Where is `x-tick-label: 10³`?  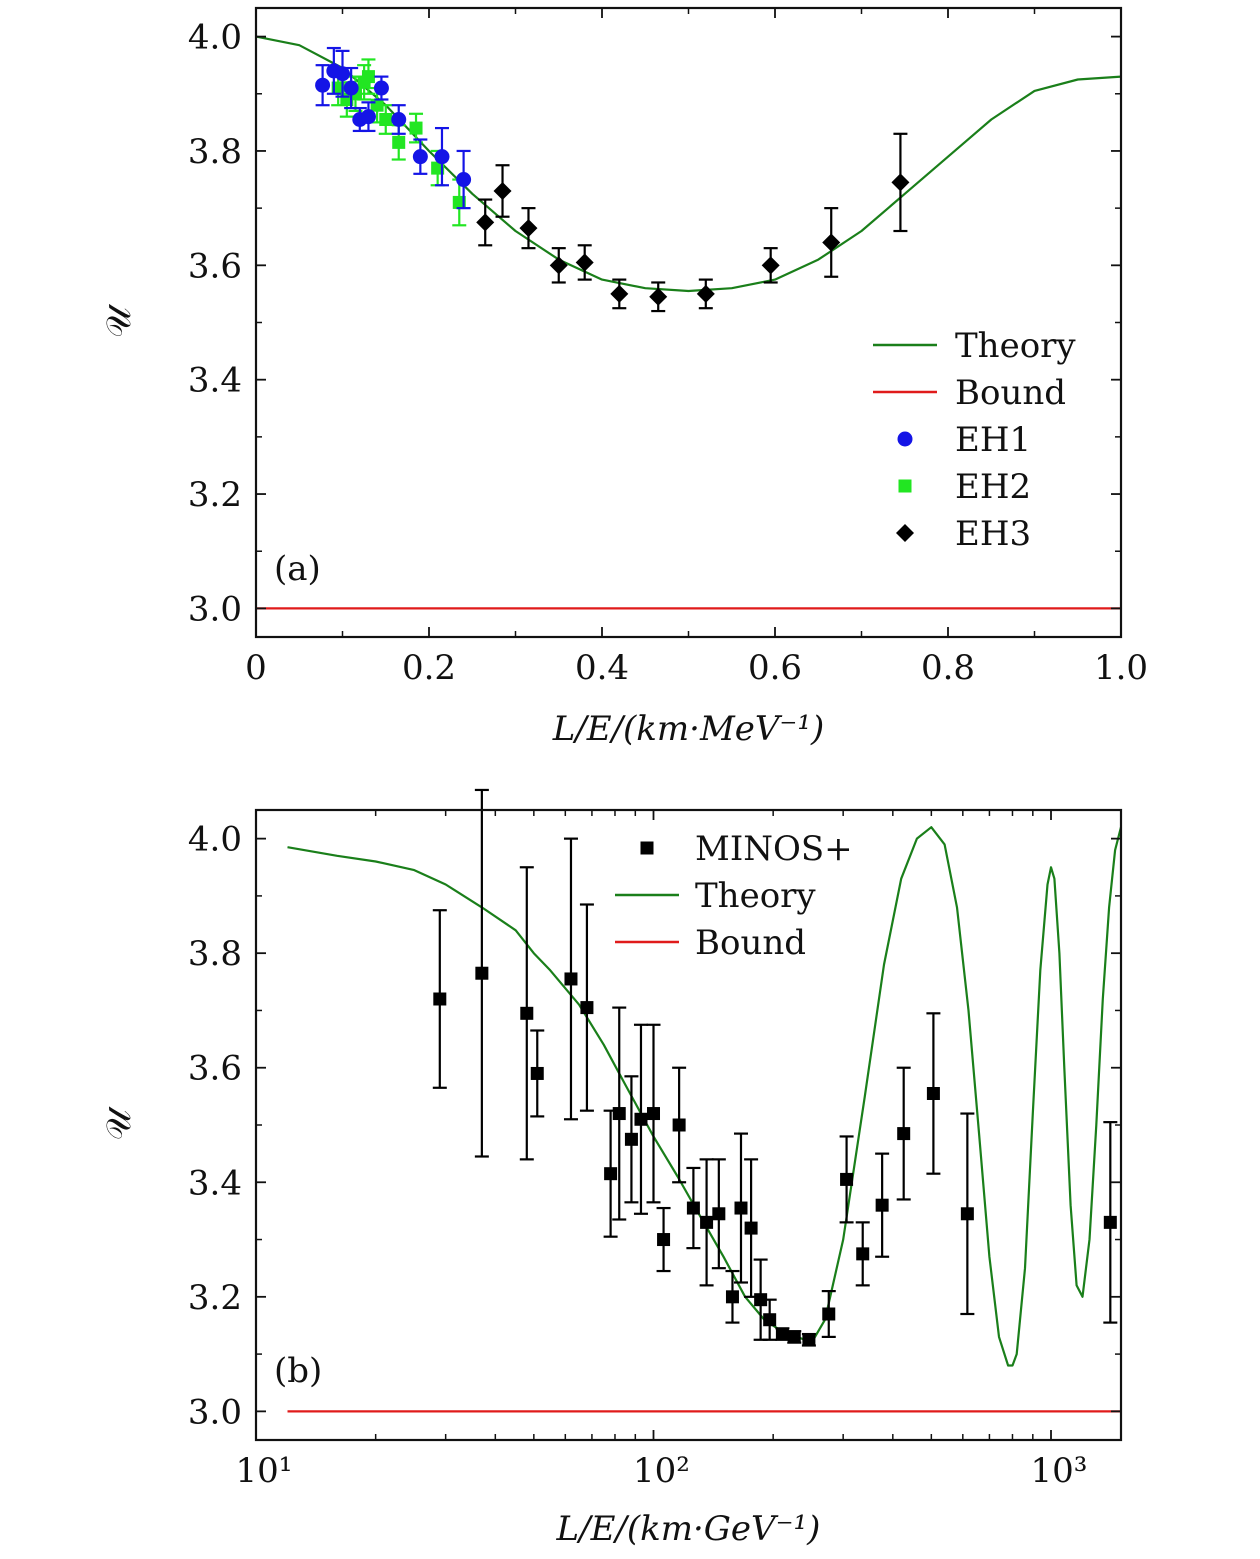 x-tick-label: 10³ is located at coordinates (1059, 1471).